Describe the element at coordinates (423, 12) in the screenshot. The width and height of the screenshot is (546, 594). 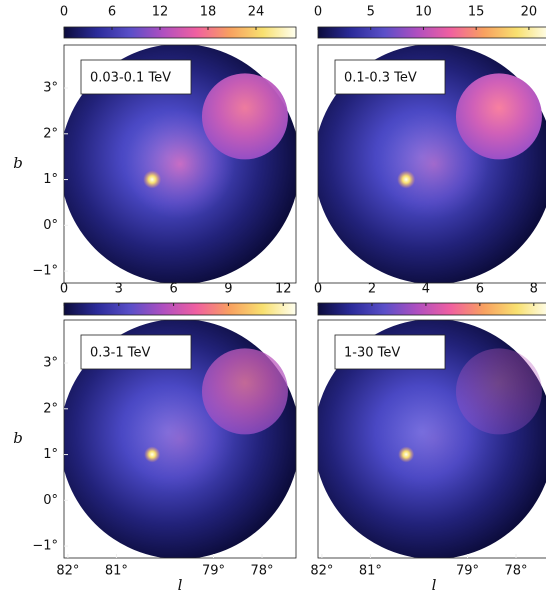
I see `colorbar-tick-label: 10` at that location.